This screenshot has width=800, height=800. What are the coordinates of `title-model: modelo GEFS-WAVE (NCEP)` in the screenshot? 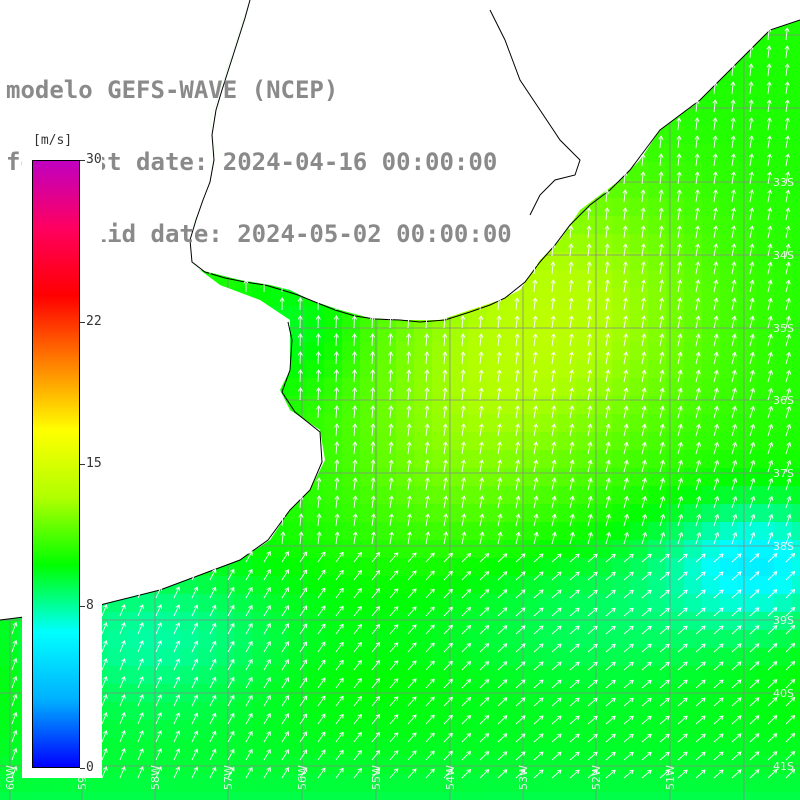 It's located at (172, 90).